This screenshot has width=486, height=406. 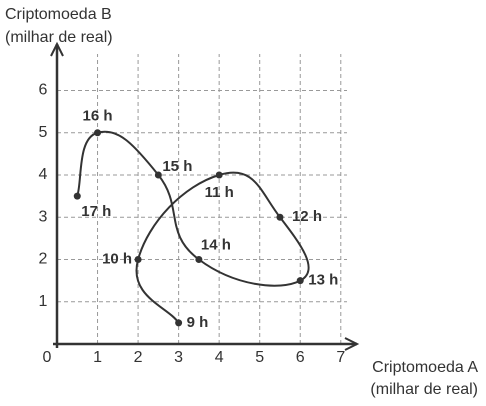 What do you see at coordinates (47, 357) in the screenshot?
I see `x-tick-label: 0` at bounding box center [47, 357].